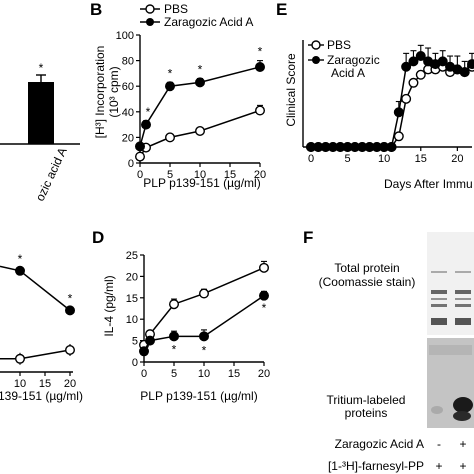  I want to click on coomassie-label-2: (Coomassie stain), so click(367, 282).